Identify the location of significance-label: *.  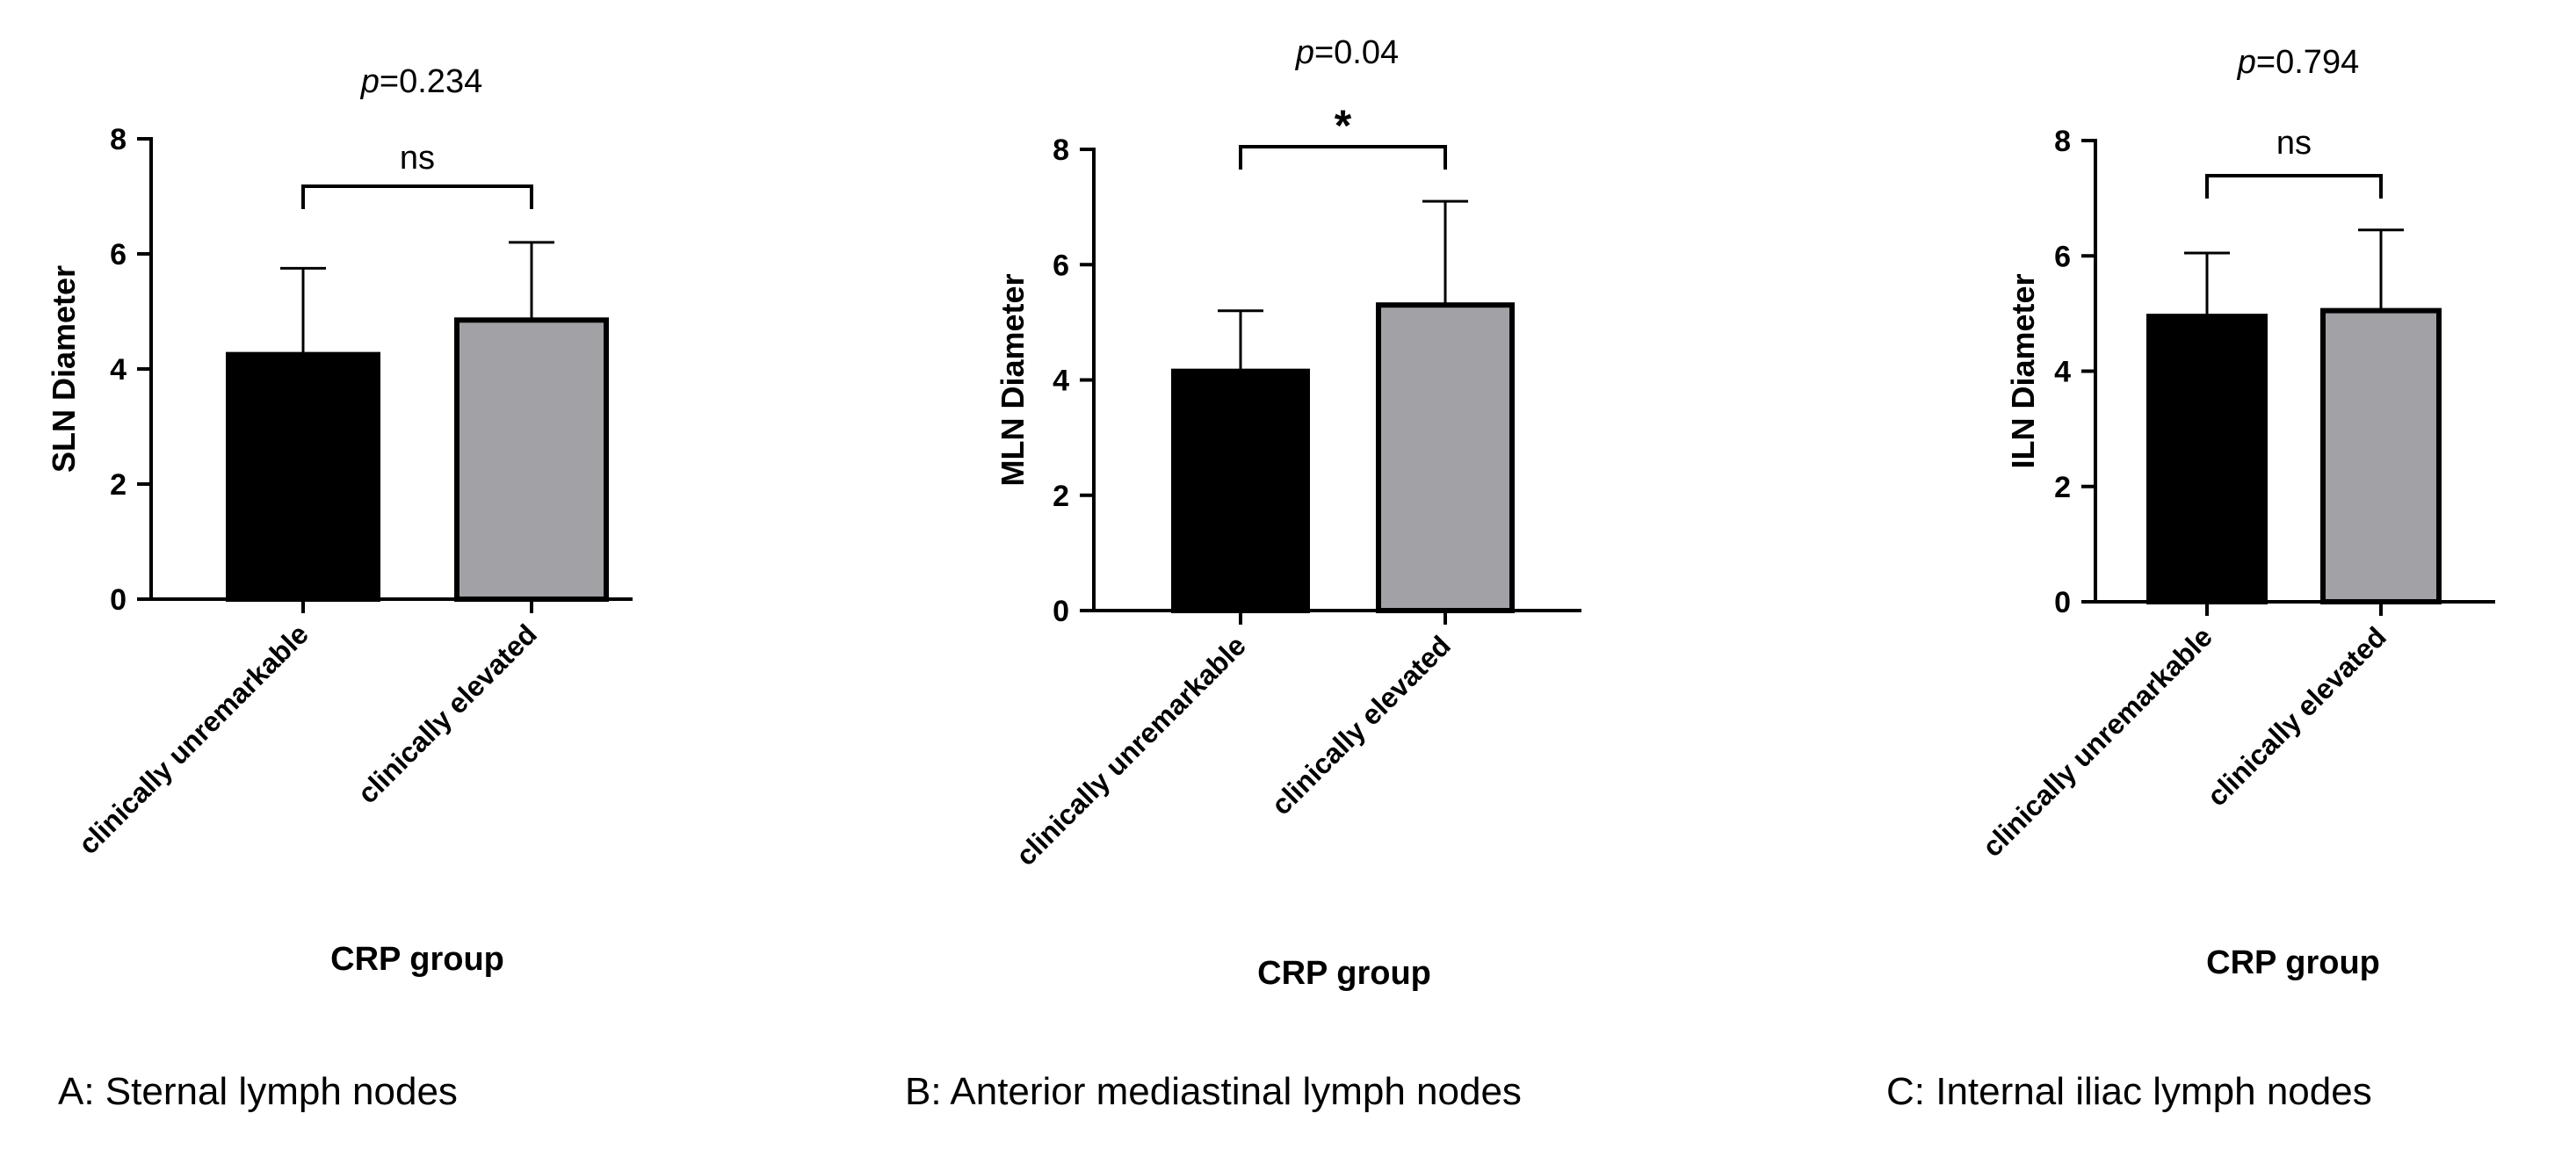
(1343, 125).